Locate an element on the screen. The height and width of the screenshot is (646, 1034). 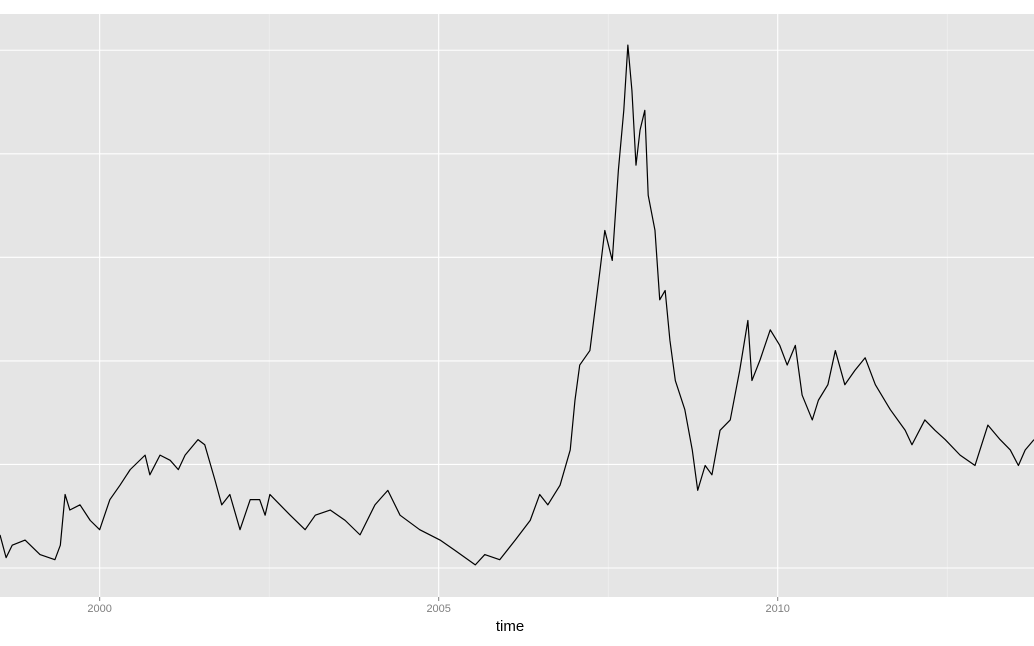
x-tick-label: 2000 is located at coordinates (99, 609).